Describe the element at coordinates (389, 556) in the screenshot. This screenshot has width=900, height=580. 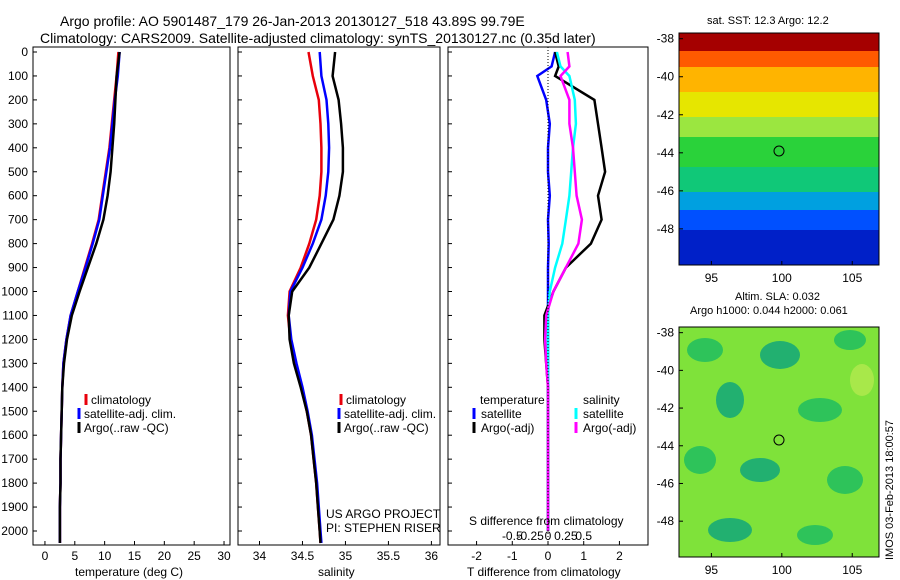
I see `x-tick-label: 35.5` at that location.